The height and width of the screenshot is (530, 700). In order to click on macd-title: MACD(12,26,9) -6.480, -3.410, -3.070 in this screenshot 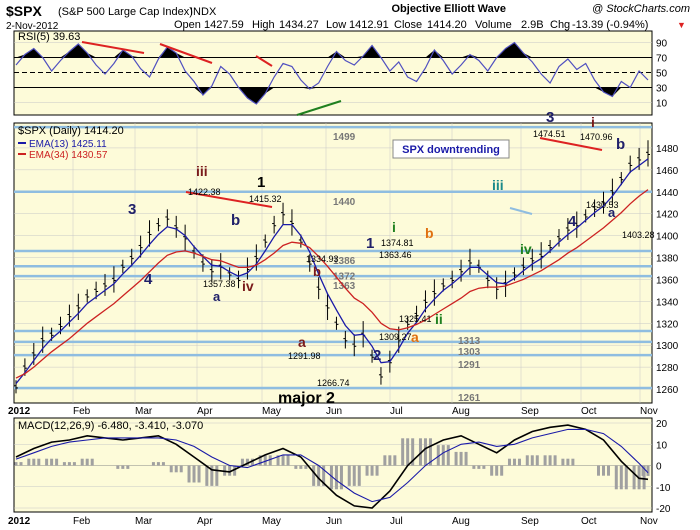, I will do `click(110, 426)`.